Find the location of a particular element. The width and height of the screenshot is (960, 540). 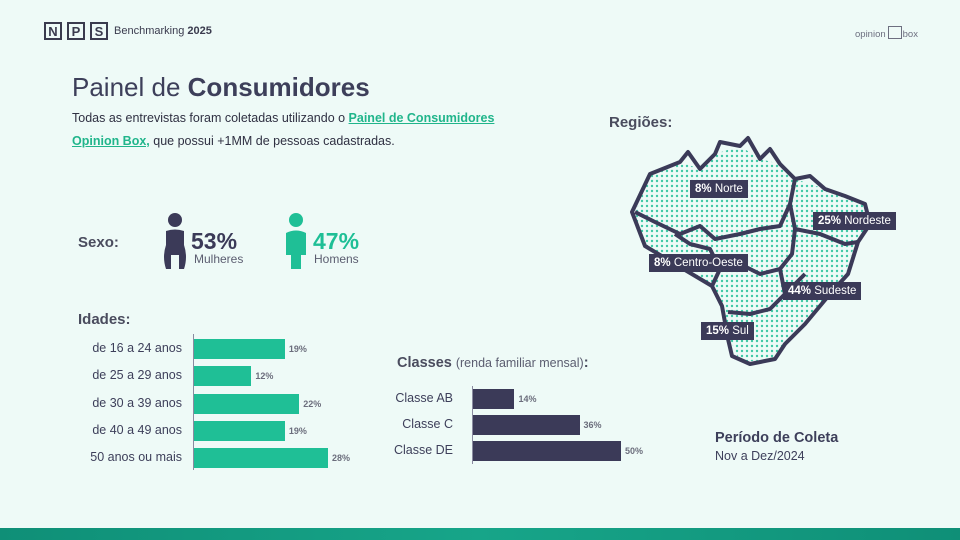

age-label: de 25 a 29 anos is located at coordinates (137, 375).